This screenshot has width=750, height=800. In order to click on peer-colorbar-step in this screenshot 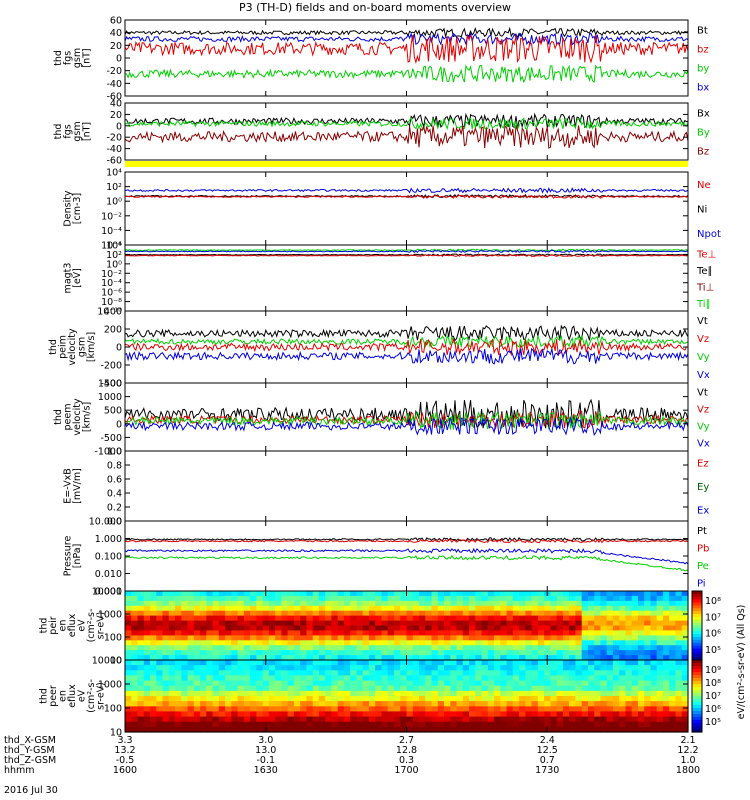, I will do `click(697, 692)`.